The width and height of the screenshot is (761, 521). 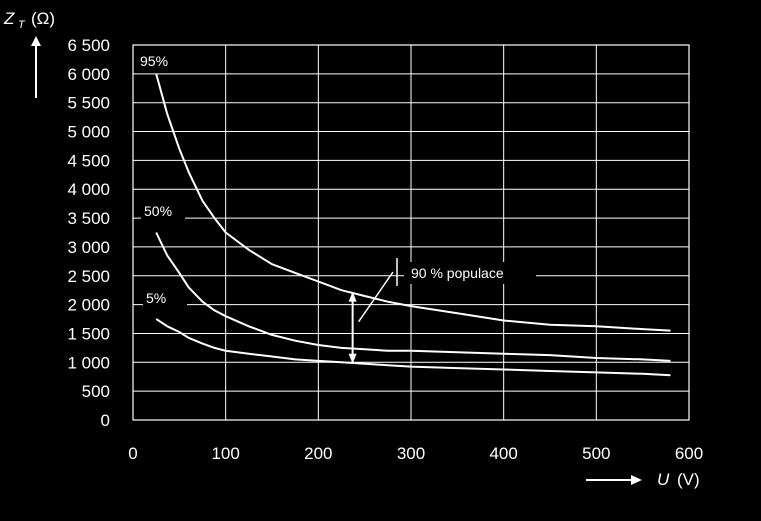 I want to click on x-tick-label: 400, so click(x=503, y=453).